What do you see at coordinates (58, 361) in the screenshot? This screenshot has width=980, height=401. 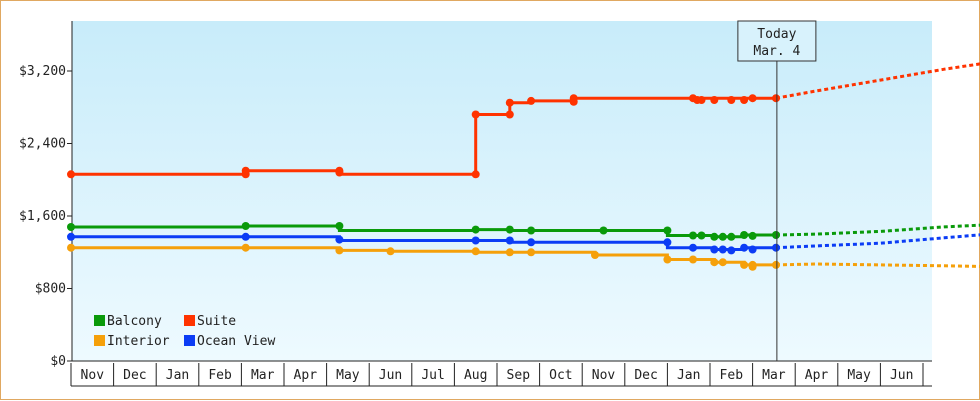 I see `y-tick-label: $0` at bounding box center [58, 361].